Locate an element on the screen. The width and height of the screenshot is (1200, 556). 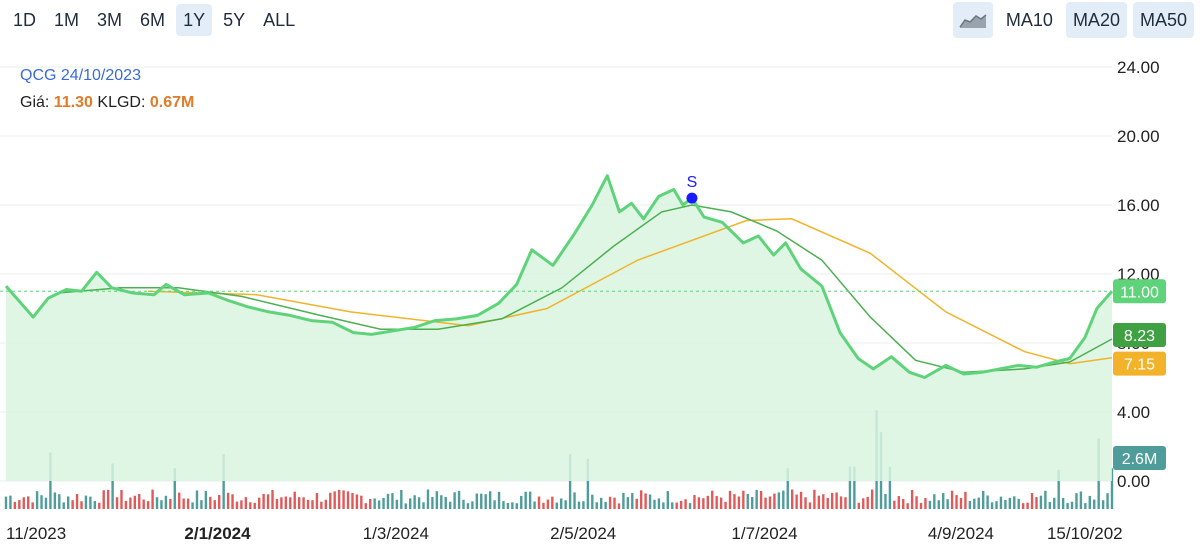
timeframe-all-button: ALL is located at coordinates (279, 20).